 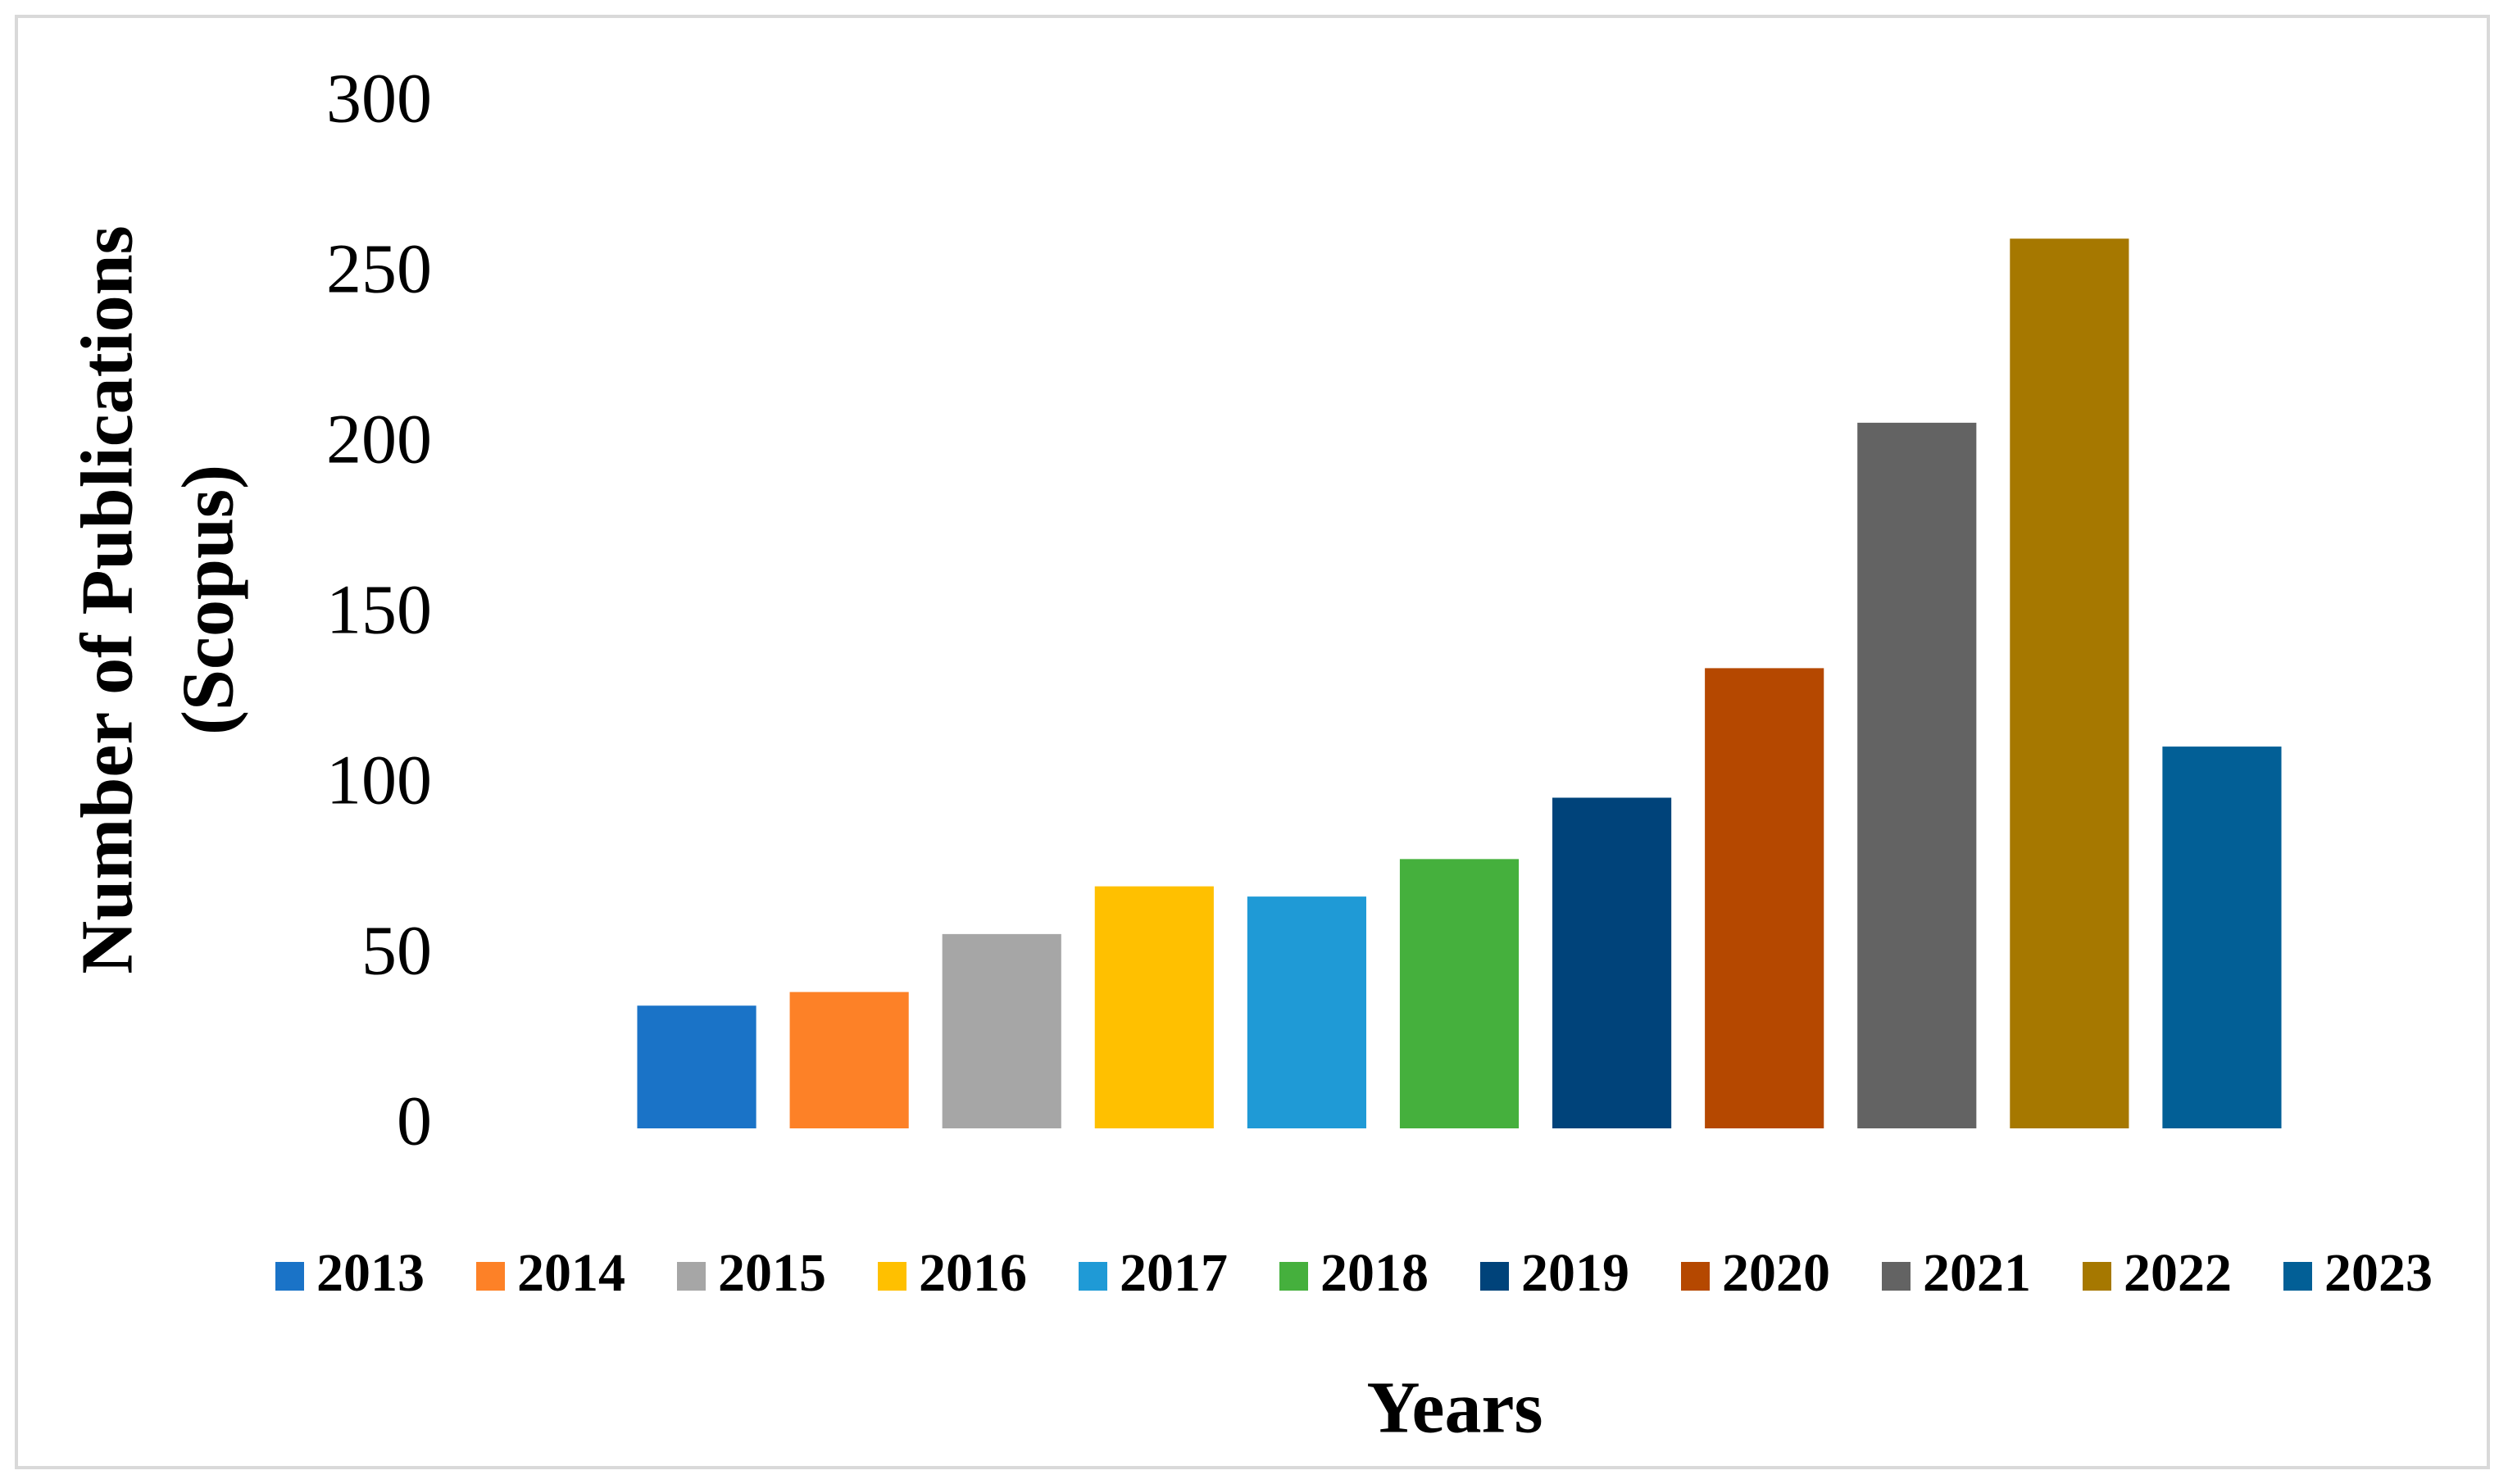 What do you see at coordinates (772, 1273) in the screenshot?
I see `legend-label: 2015` at bounding box center [772, 1273].